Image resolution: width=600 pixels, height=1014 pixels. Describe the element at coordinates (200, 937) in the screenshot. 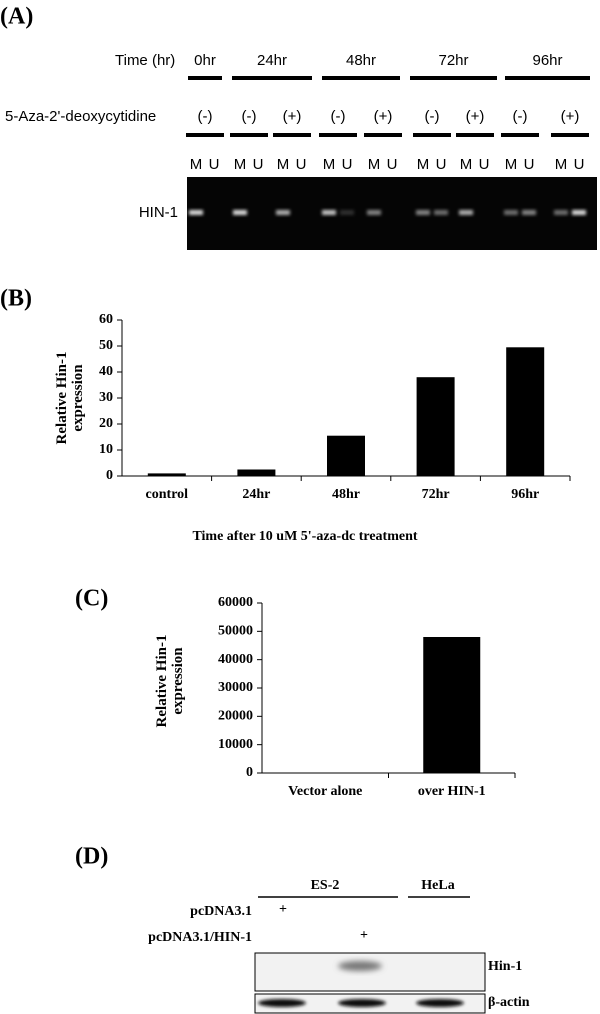

I see `row-label: pcDNA3.1/HIN-1` at that location.